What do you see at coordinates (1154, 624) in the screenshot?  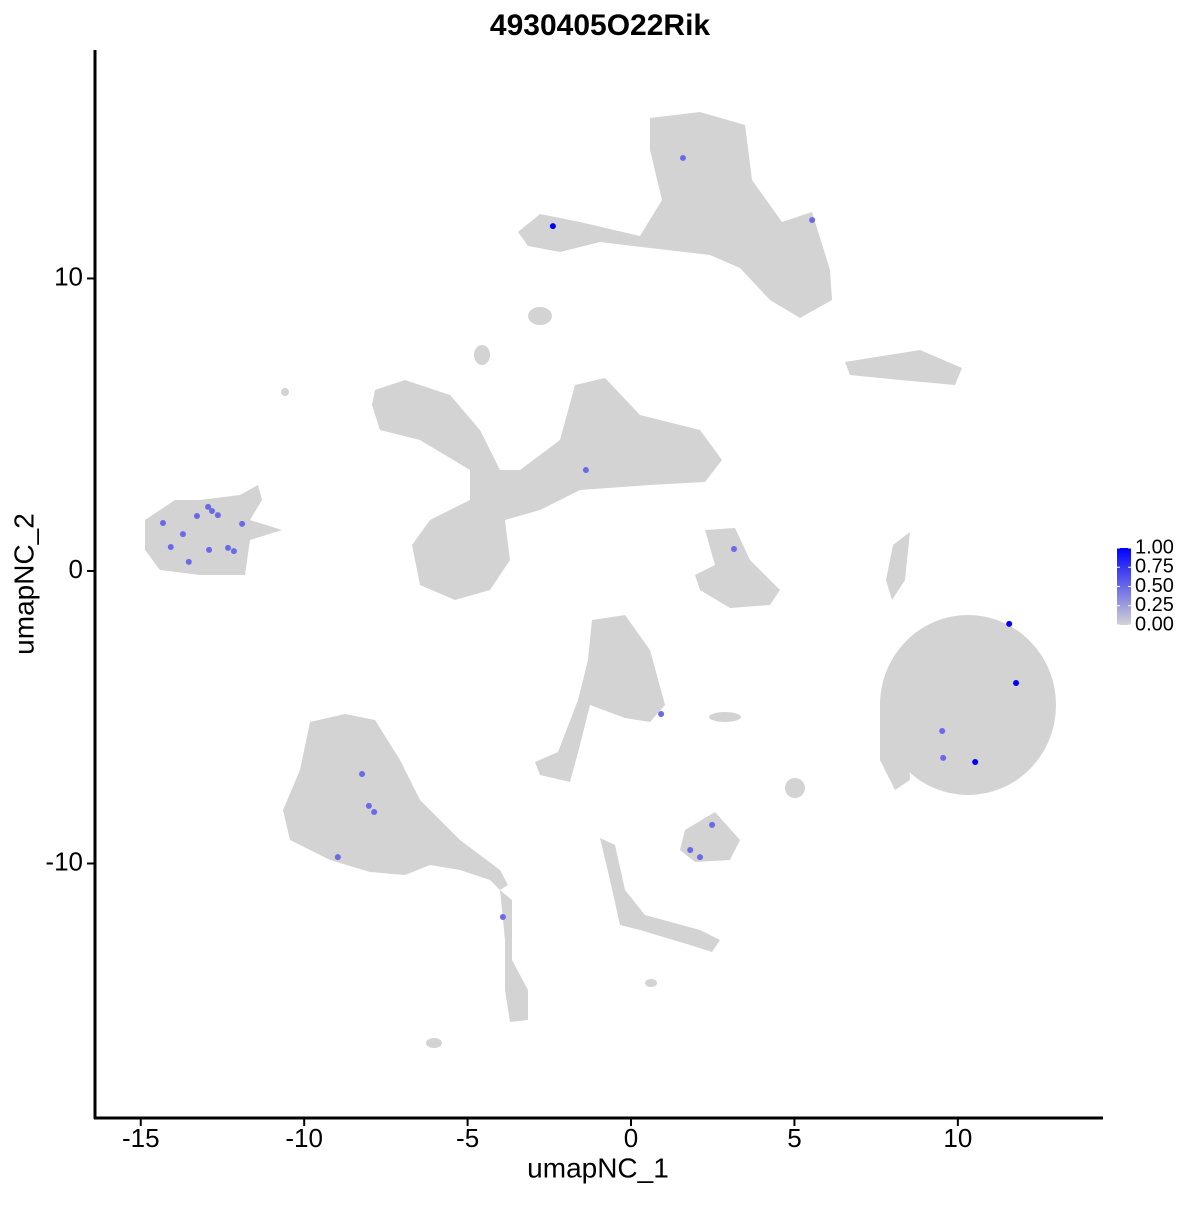 I see `colorbar-label: 0.00` at bounding box center [1154, 624].